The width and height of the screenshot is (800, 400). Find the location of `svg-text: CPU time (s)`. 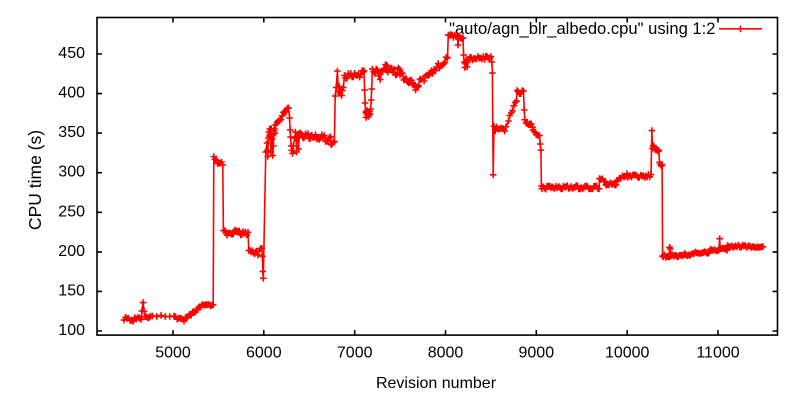

svg-text: CPU time (s) is located at coordinates (35, 180).